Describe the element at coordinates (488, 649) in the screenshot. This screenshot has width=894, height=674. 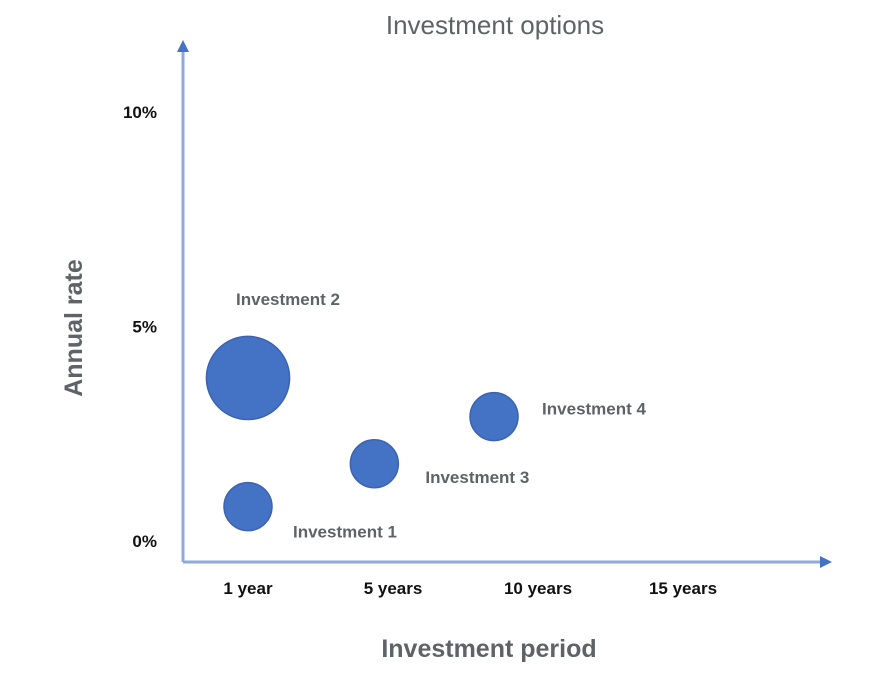
I see `x-axis-label: Investment period` at that location.